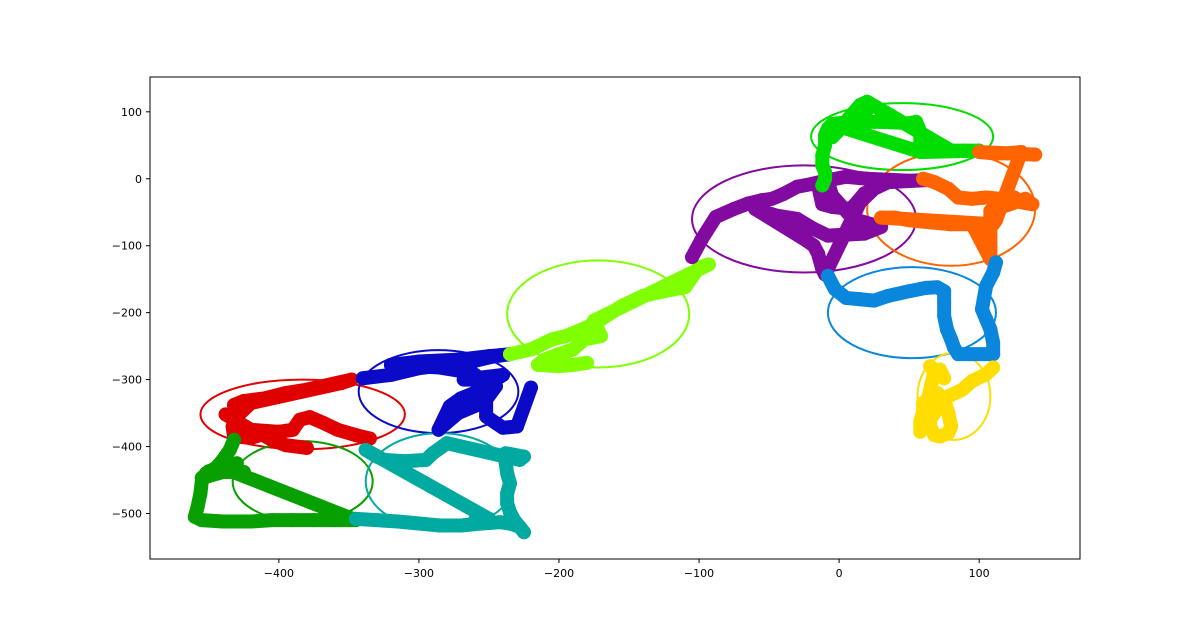 The height and width of the screenshot is (640, 1200). I want to click on x-tick-label: −400, so click(279, 573).